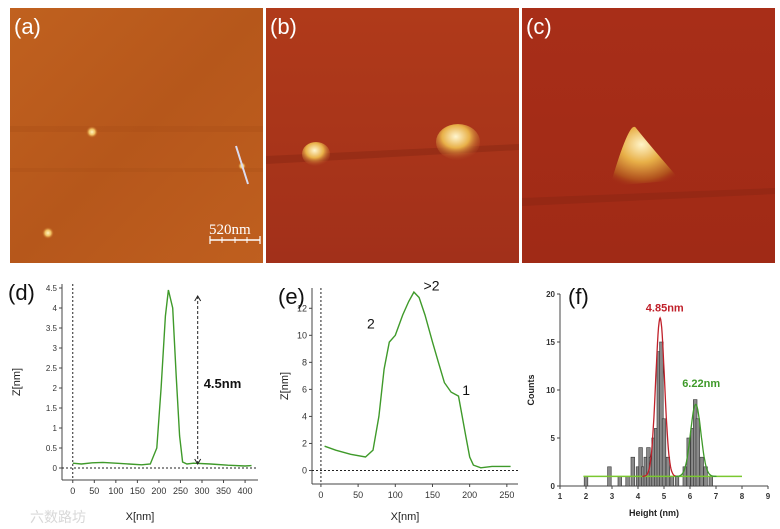 This screenshot has width=780, height=529. I want to click on x-tick-label: 6, so click(690, 496).